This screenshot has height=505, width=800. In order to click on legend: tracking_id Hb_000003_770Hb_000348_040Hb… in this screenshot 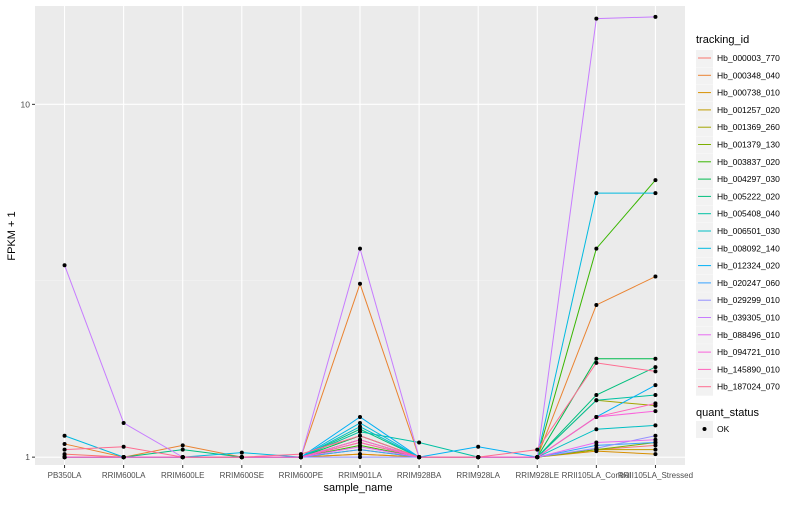, I will do `click(738, 236)`.